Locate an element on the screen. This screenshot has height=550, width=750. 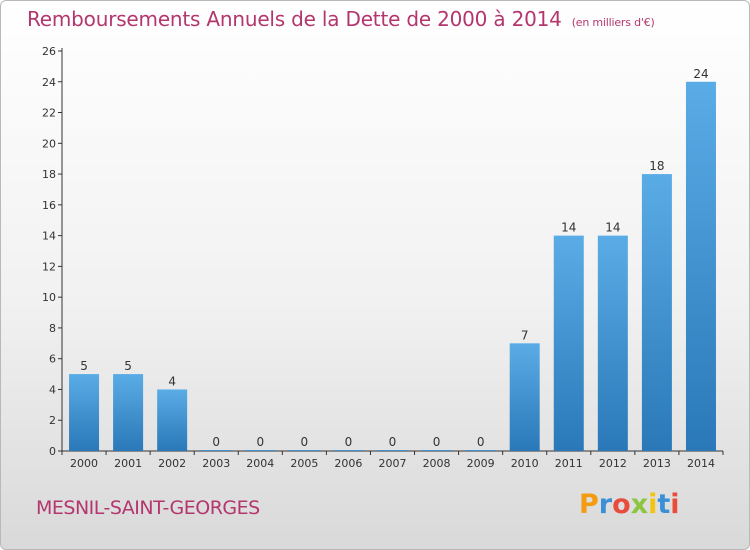
x-tick-label: 2011 is located at coordinates (569, 463).